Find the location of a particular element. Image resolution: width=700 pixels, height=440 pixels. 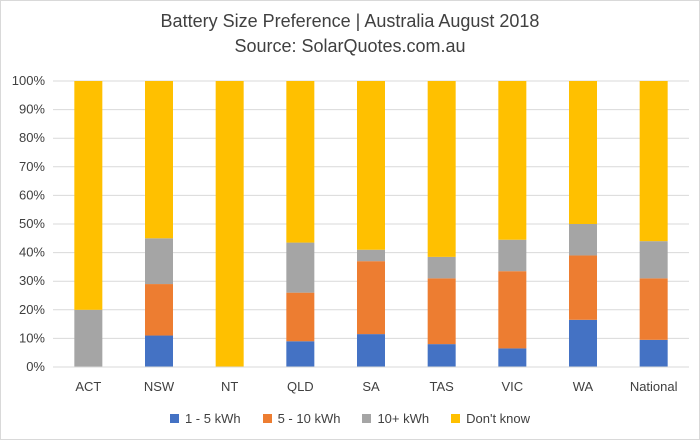

legend-label: 5 - 10 kWh is located at coordinates (309, 418).